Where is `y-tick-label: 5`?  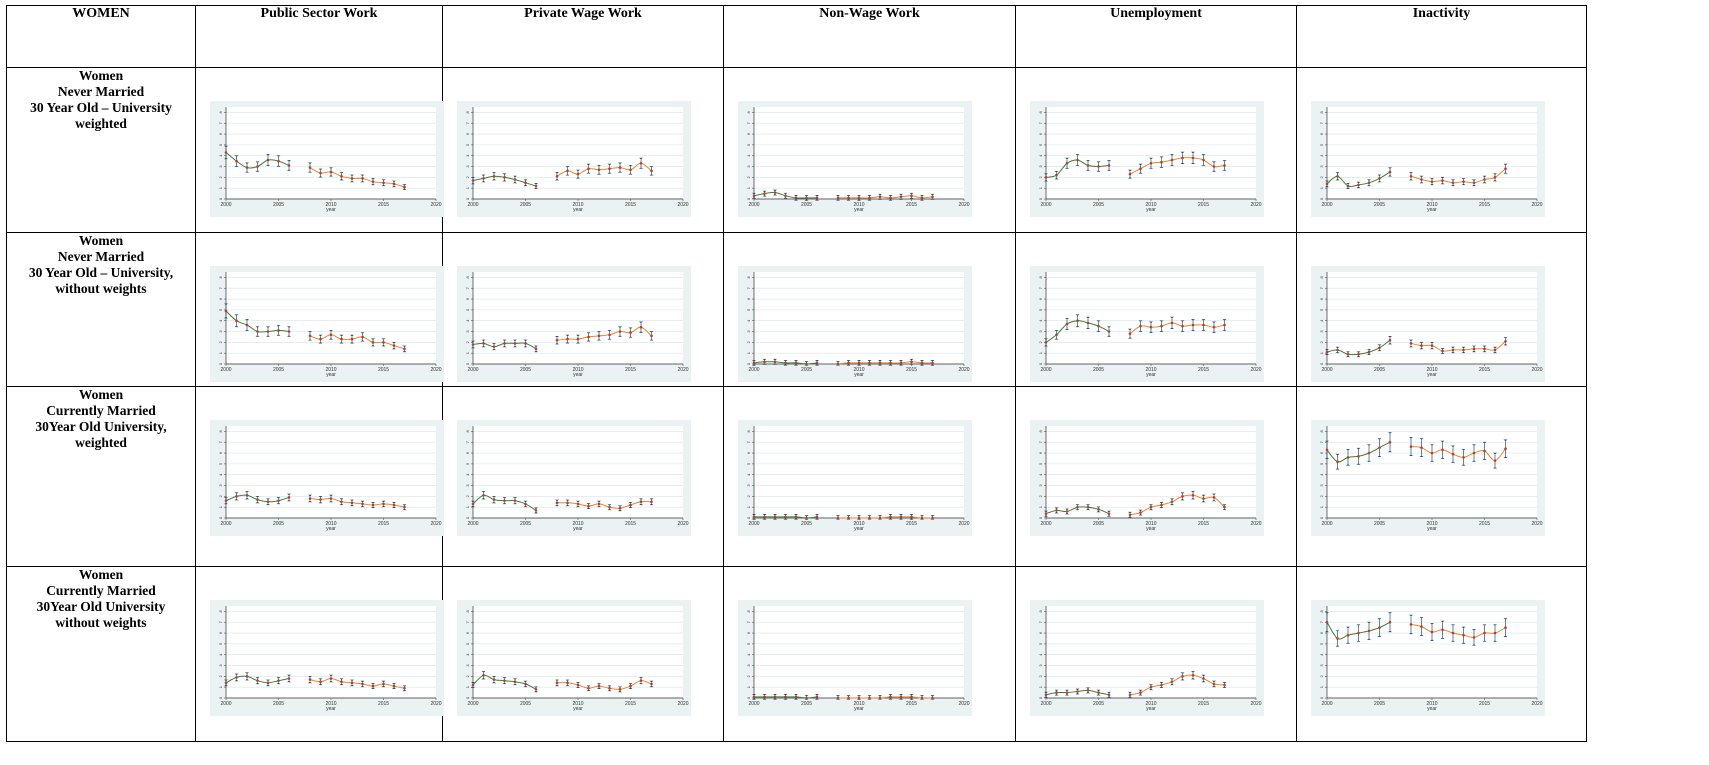 y-tick-label: 5 is located at coordinates (220, 643).